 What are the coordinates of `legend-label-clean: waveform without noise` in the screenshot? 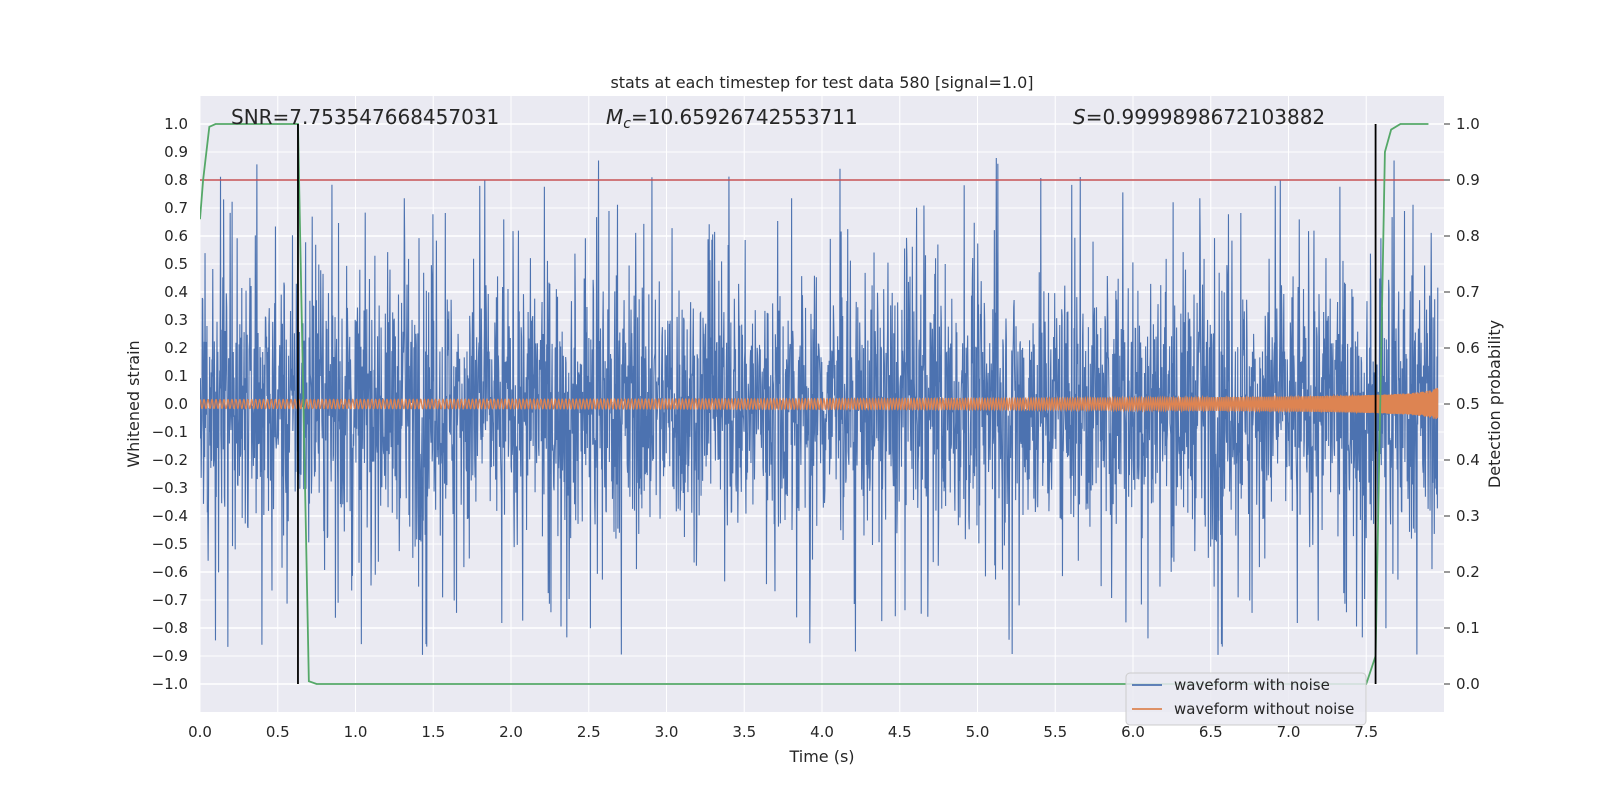 It's located at (1264, 709).